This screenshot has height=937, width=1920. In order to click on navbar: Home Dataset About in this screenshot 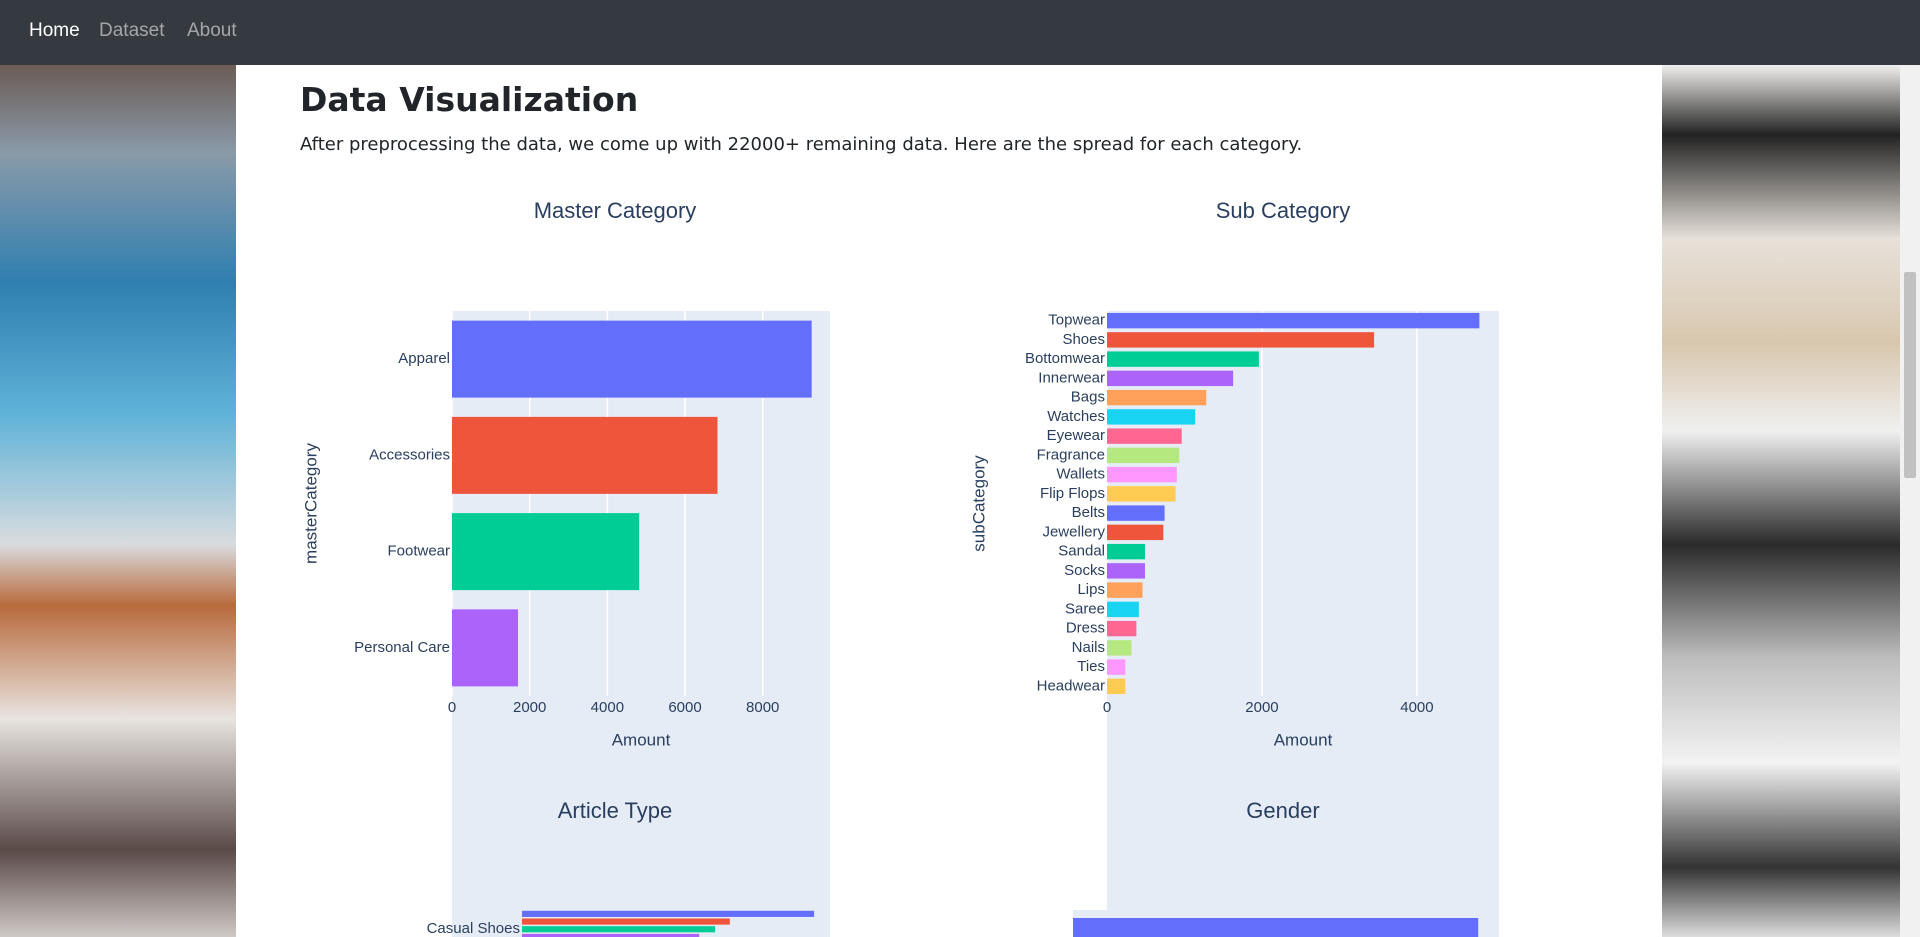, I will do `click(960, 32)`.